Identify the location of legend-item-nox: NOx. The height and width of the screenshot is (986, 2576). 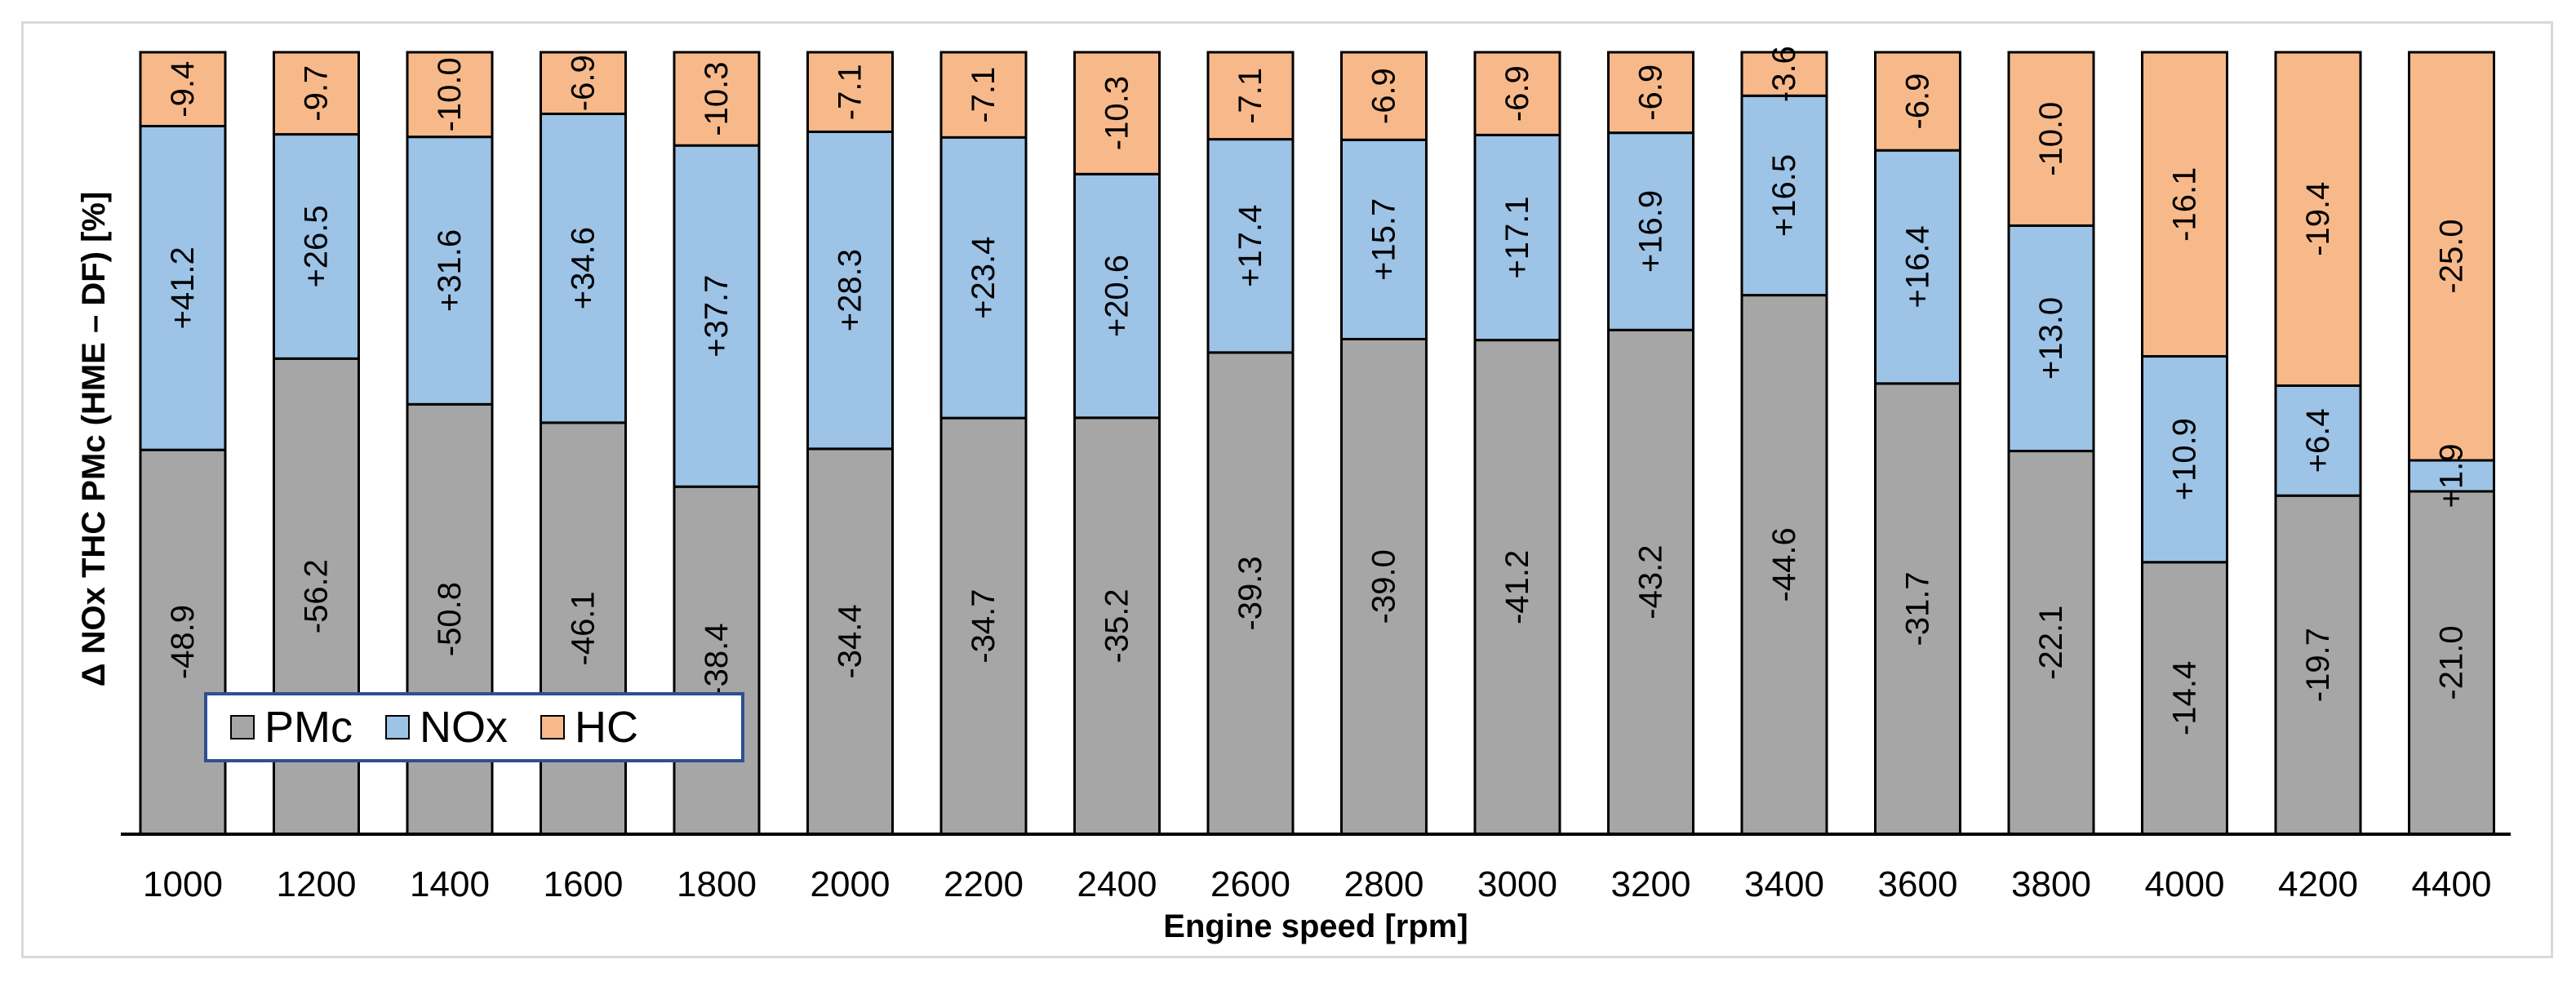
(446, 727).